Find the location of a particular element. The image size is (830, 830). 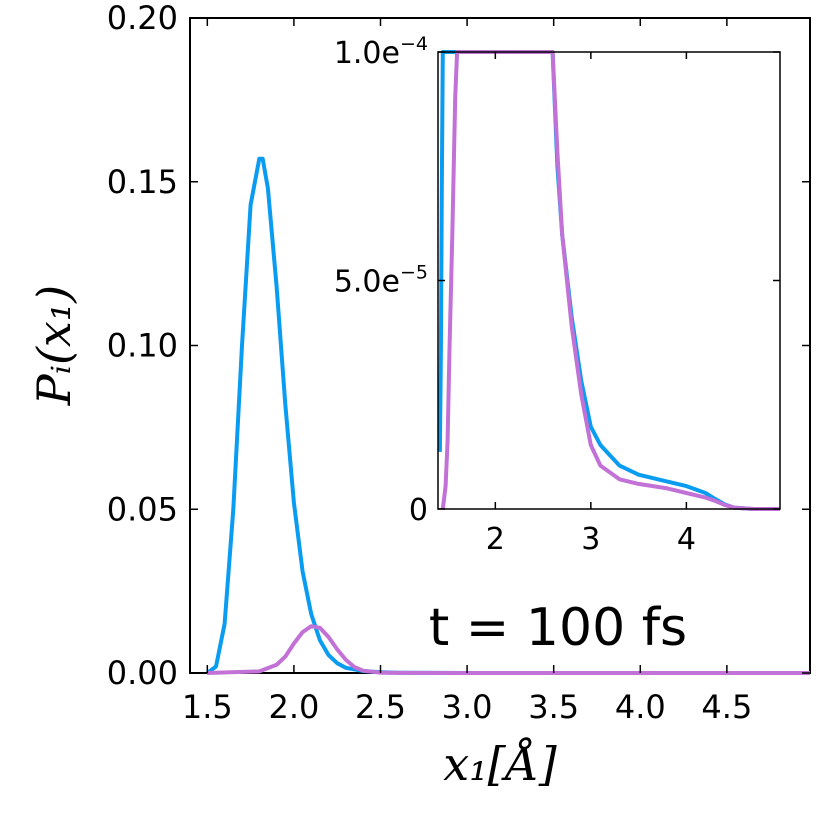

main-x-tick-label: 3.0 is located at coordinates (467, 707).